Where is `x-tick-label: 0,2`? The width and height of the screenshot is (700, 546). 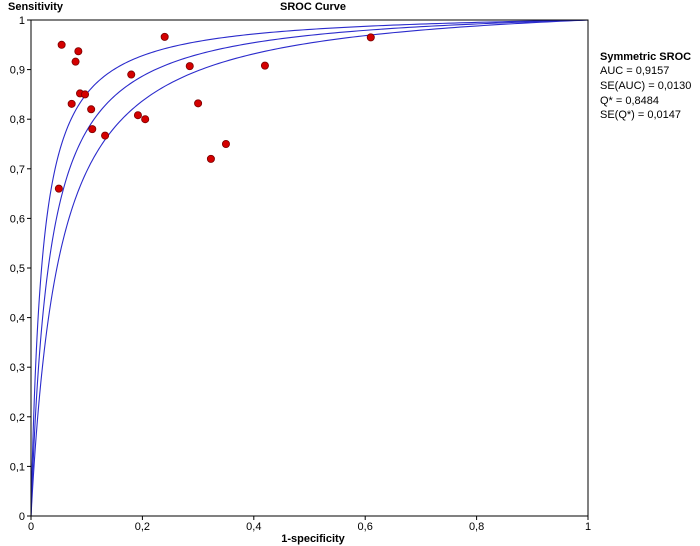
x-tick-label: 0,2 is located at coordinates (142, 527).